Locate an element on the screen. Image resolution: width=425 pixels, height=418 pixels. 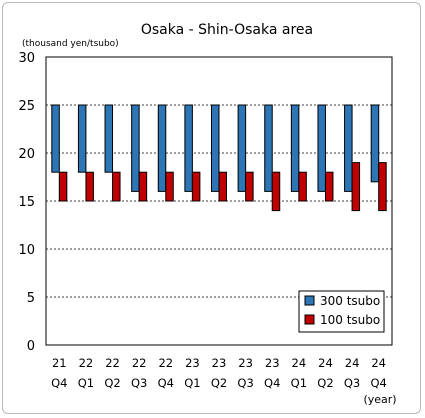
chart-title: Osaka - Shin-Osaka area is located at coordinates (227, 30).